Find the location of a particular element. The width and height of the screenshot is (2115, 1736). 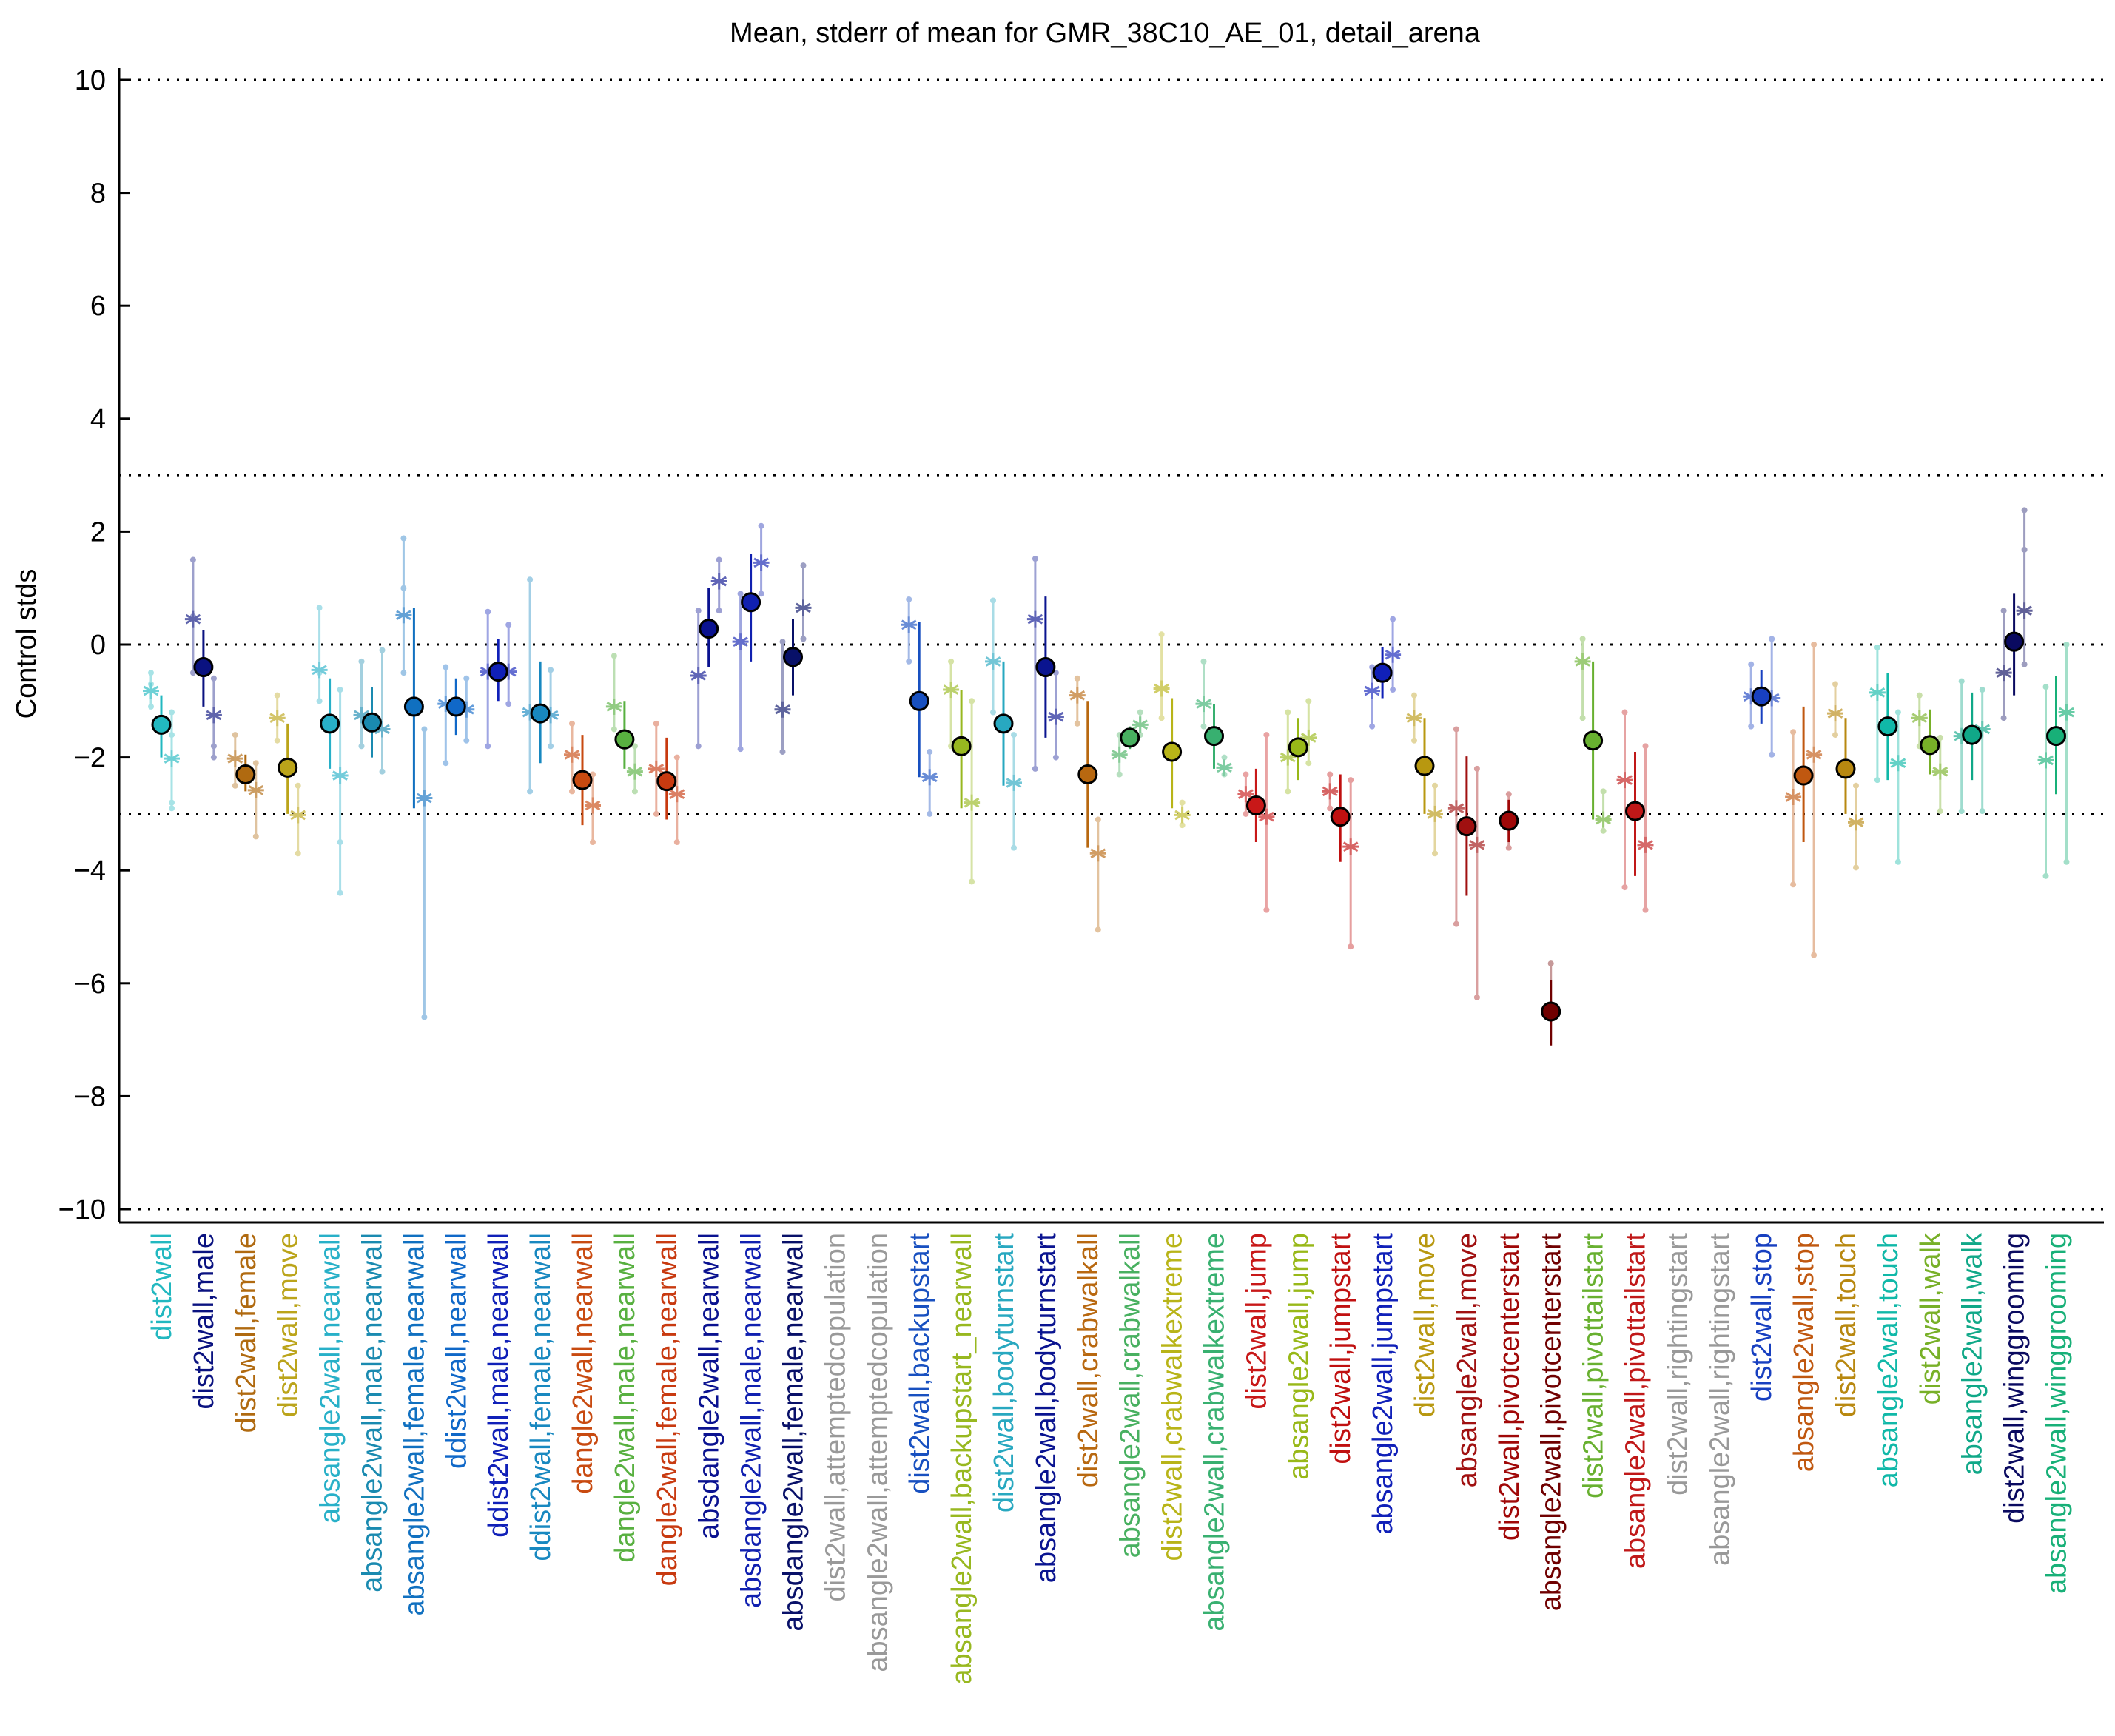

x-tick-label: ddist2wall,nearwall is located at coordinates (456, 1351).